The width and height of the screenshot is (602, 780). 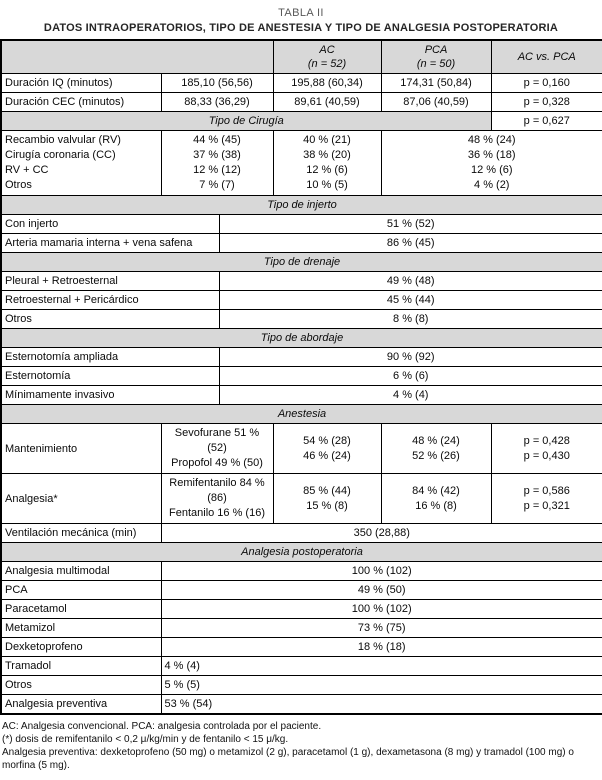 I want to click on section-row-cirugia: Tipo de Cirugía p = 0,627, so click(x=301, y=121).